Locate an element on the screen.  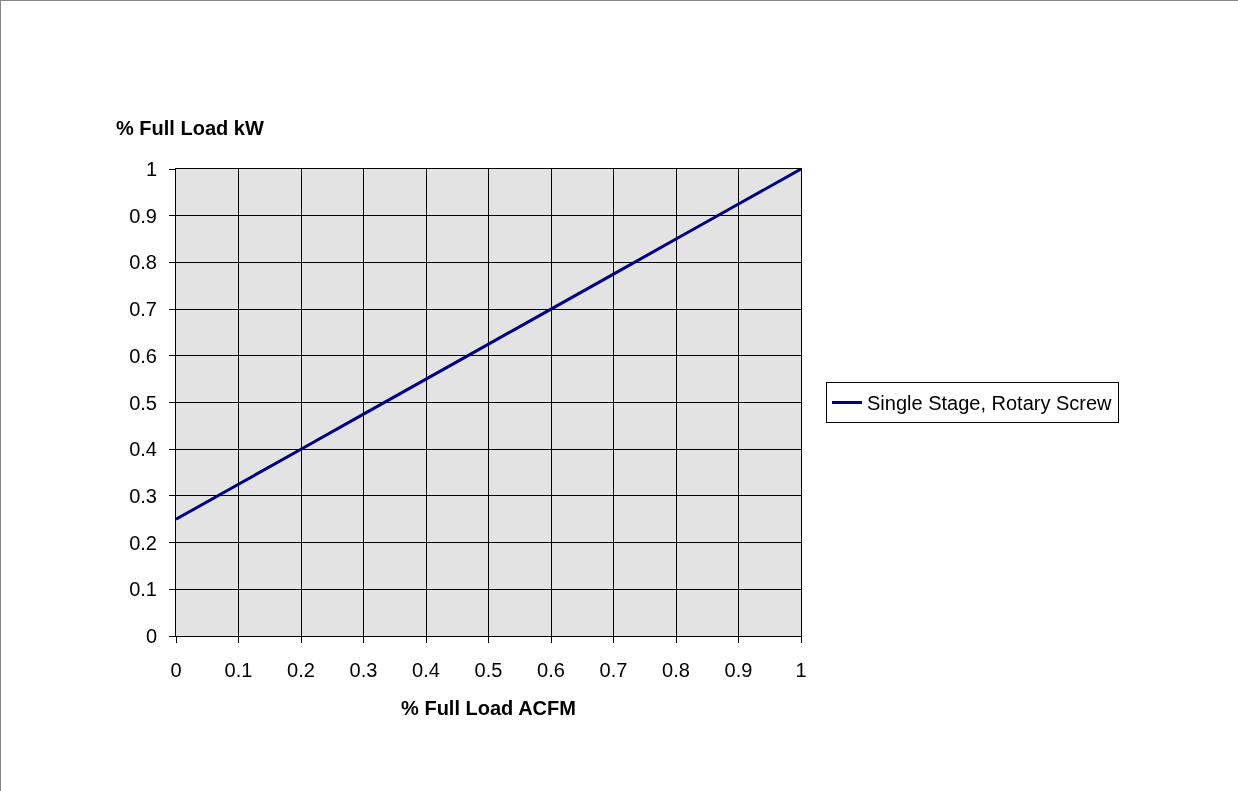
x-tick-label: 0.9 is located at coordinates (738, 670).